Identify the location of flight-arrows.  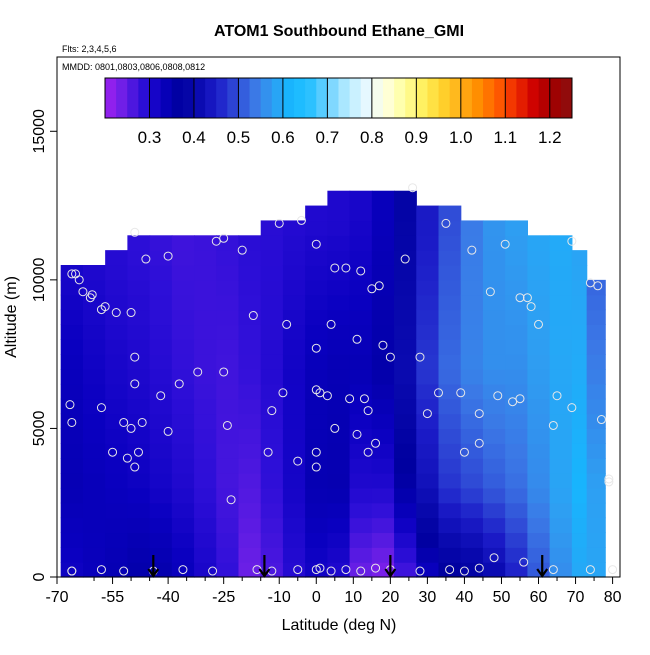
(348, 566).